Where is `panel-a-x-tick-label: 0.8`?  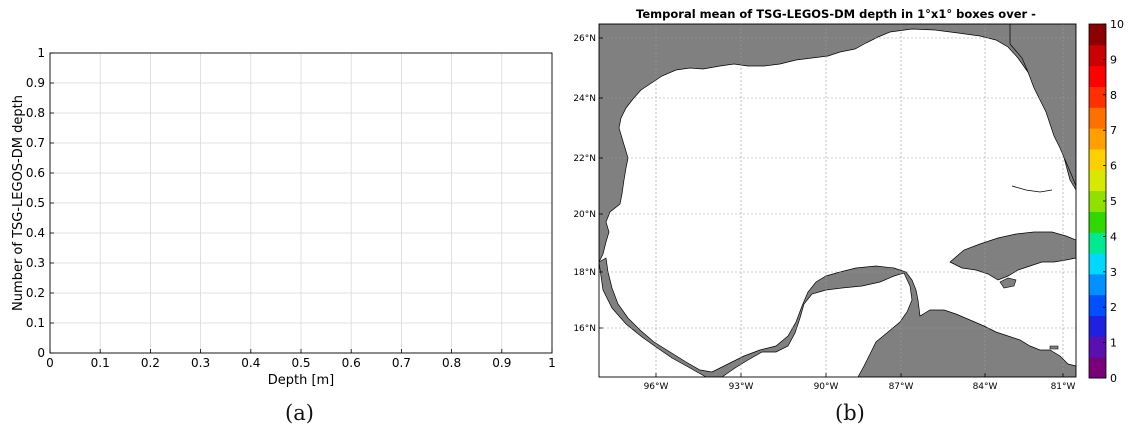
panel-a-x-tick-label: 0.8 is located at coordinates (451, 363).